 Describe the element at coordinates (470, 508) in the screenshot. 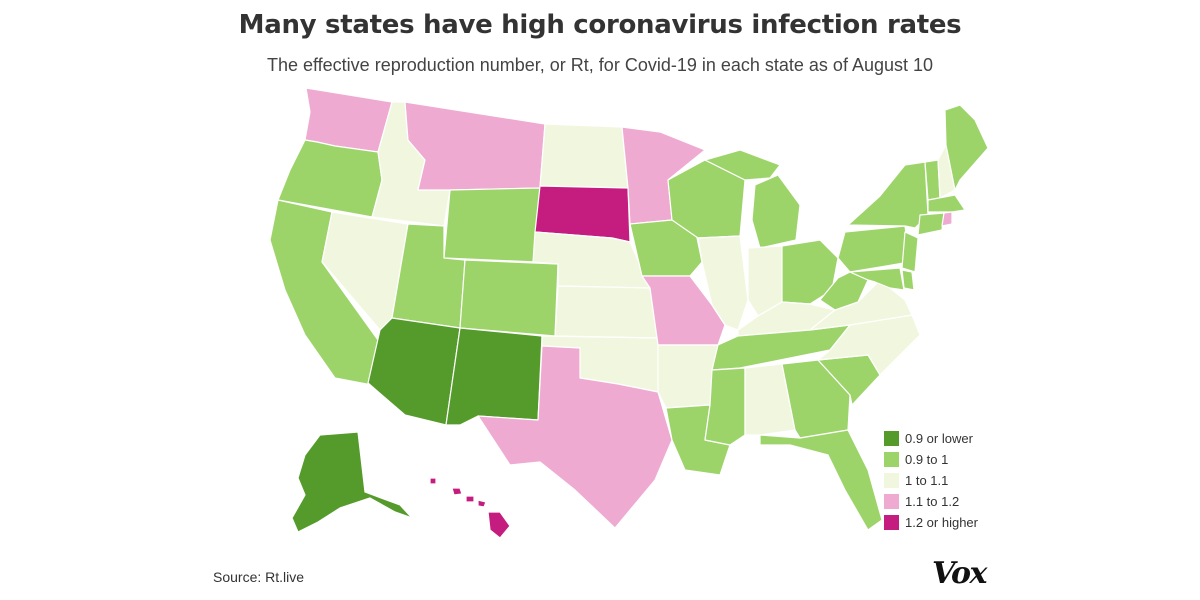

I see `state-hi` at that location.